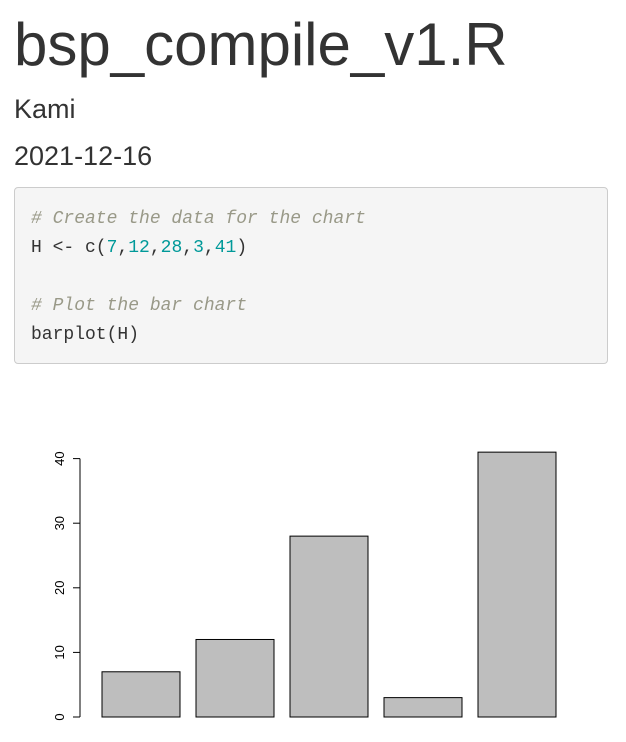 The height and width of the screenshot is (742, 626). I want to click on y-tick-label: 30, so click(59, 523).